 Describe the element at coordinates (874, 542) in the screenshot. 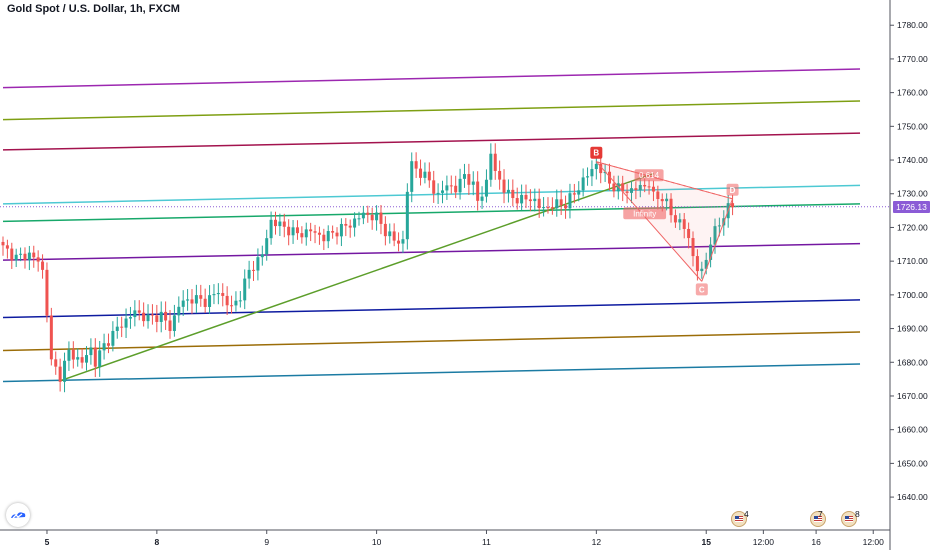

I see `time-tick-label: 12:00` at that location.